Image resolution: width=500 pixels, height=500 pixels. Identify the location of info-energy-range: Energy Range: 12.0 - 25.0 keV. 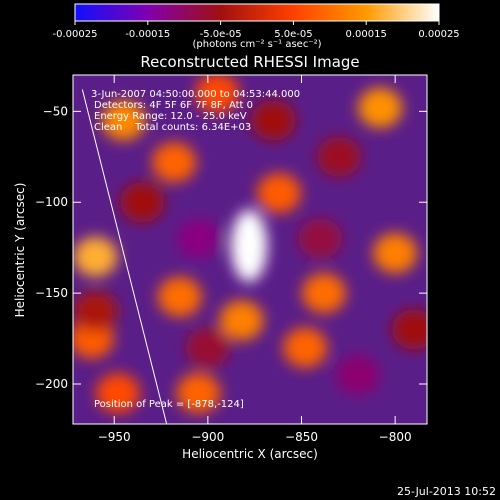
(170, 116).